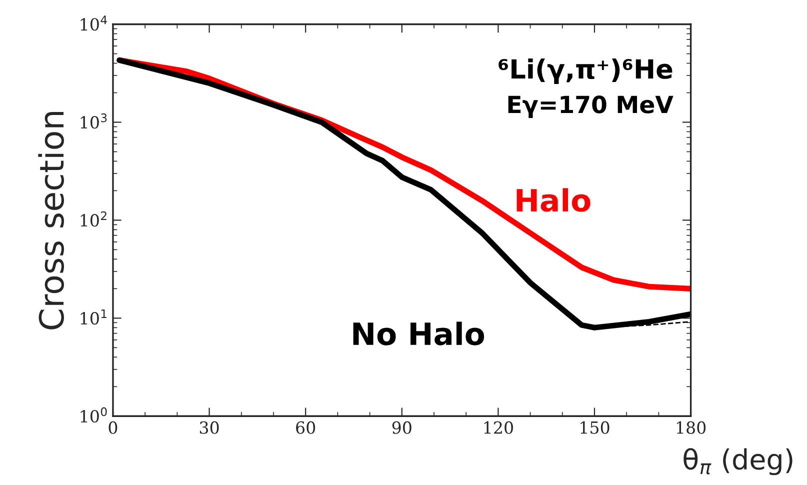 This screenshot has width=807, height=485. What do you see at coordinates (93, 121) in the screenshot?
I see `y-tick-label: 10$^{3}$` at bounding box center [93, 121].